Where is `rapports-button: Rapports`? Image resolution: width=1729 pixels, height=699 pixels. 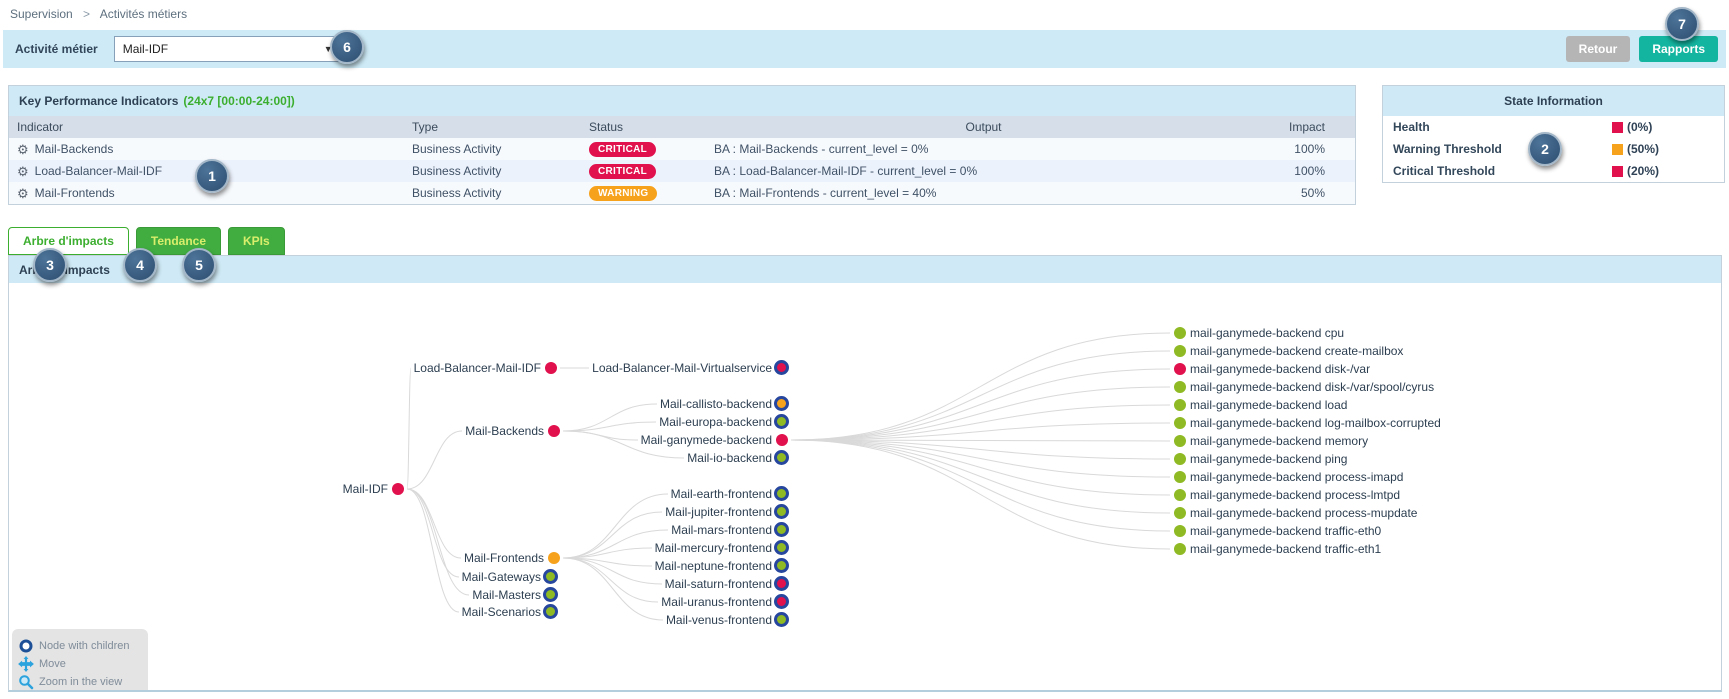 rapports-button: Rapports is located at coordinates (1678, 49).